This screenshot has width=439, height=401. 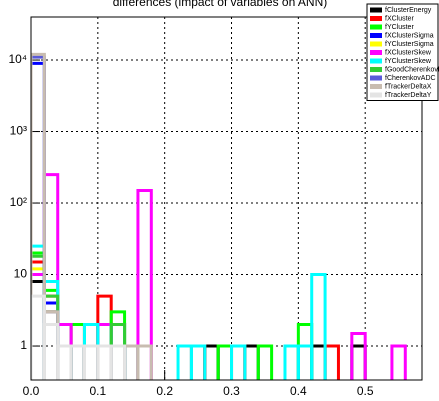 What do you see at coordinates (365, 391) in the screenshot?
I see `x-tick-label: 0.5` at bounding box center [365, 391].